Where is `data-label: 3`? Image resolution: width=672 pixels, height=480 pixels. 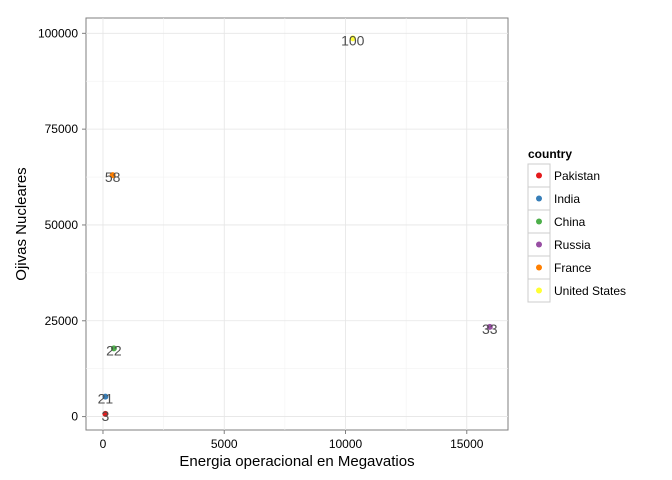 data-label: 3 is located at coordinates (106, 416).